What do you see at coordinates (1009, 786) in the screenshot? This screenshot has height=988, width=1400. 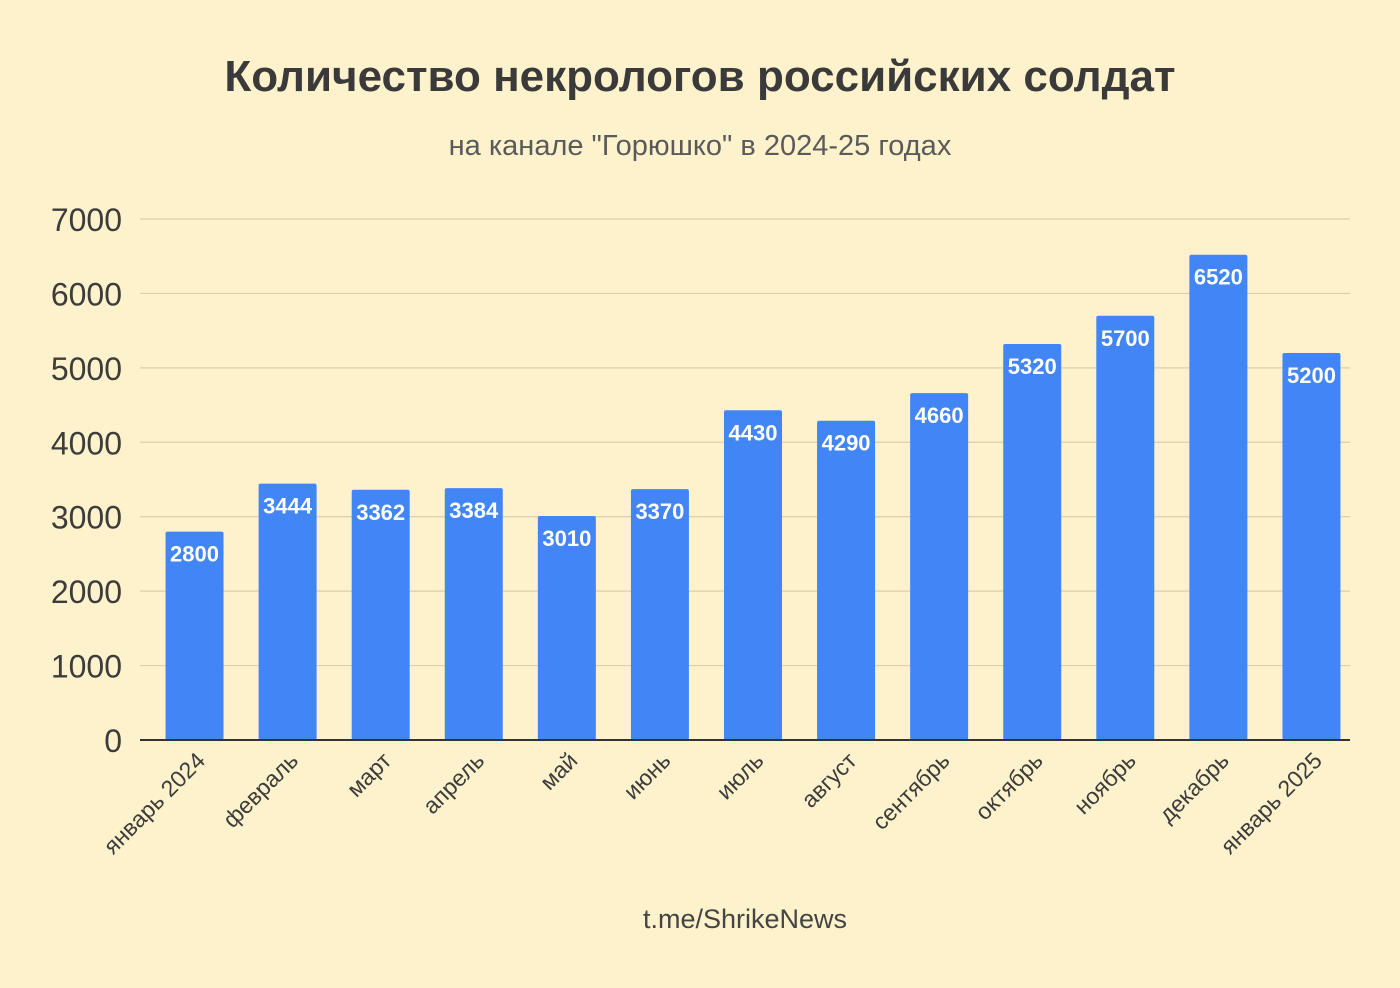 I see `x-tick-label: октябрь` at bounding box center [1009, 786].